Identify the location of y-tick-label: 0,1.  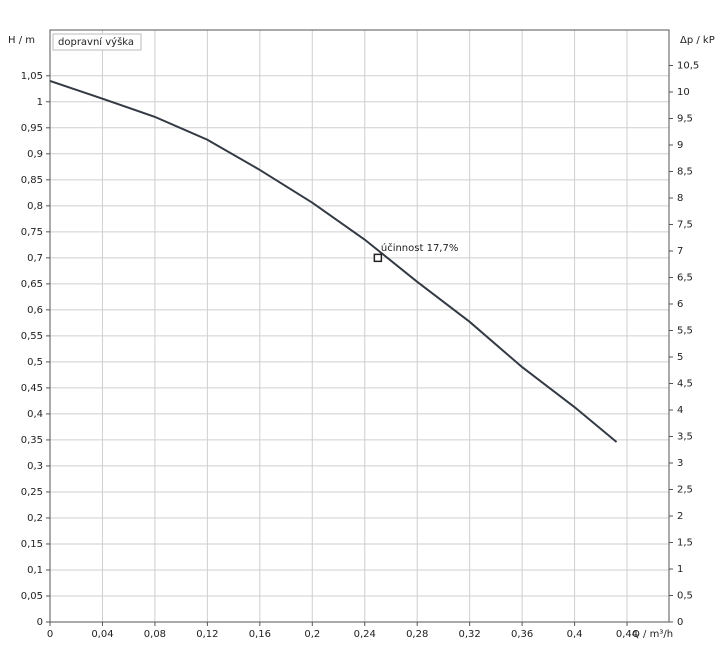
(35, 570).